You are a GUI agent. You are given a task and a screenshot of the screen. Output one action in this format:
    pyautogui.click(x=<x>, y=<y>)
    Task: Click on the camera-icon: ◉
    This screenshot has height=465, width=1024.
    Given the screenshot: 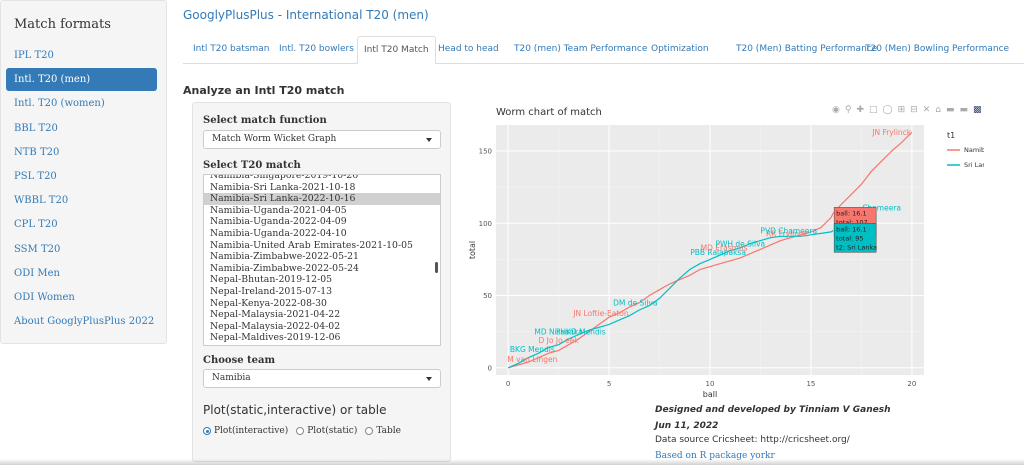 What is the action you would take?
    pyautogui.click(x=836, y=110)
    